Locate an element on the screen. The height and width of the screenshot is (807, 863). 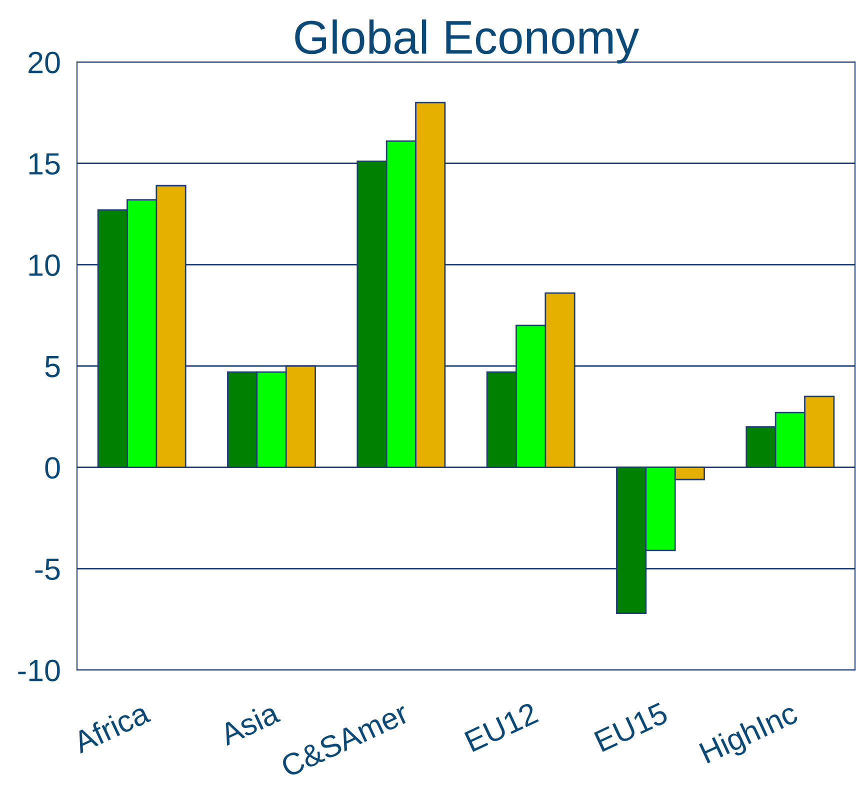
y-tick-label: -10 is located at coordinates (39, 671).